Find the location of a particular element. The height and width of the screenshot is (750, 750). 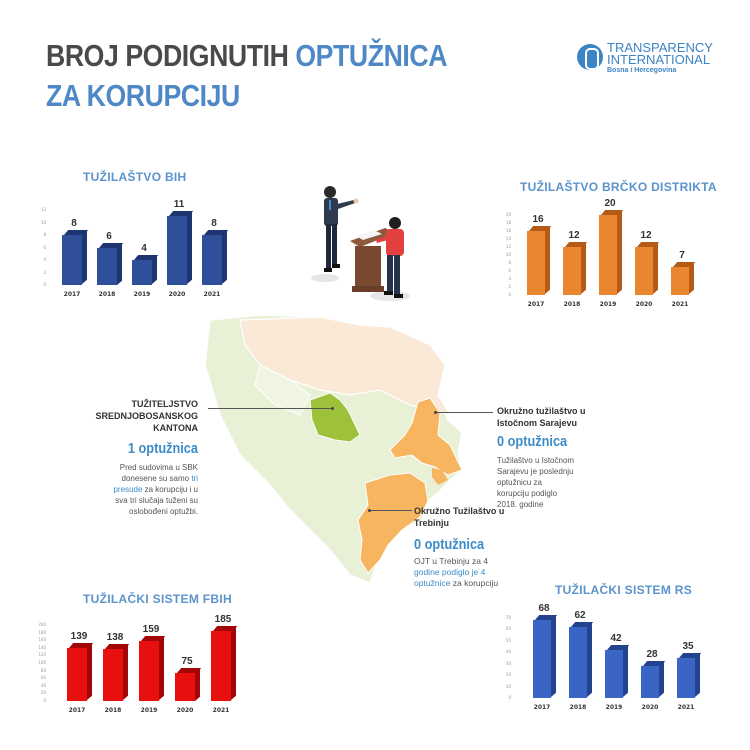

y-tick: 16 is located at coordinates (508, 230).